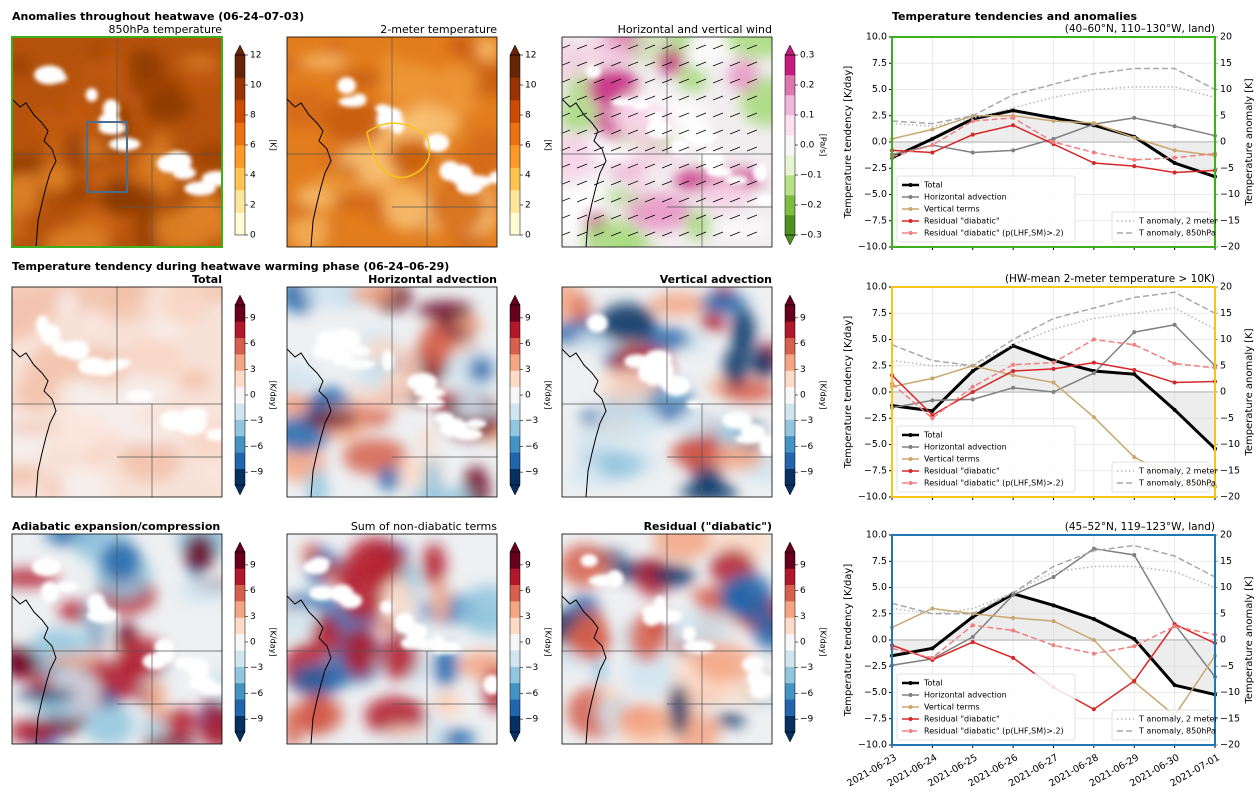 The image size is (1257, 792). I want to click on legend-box, so click(1161, 227).